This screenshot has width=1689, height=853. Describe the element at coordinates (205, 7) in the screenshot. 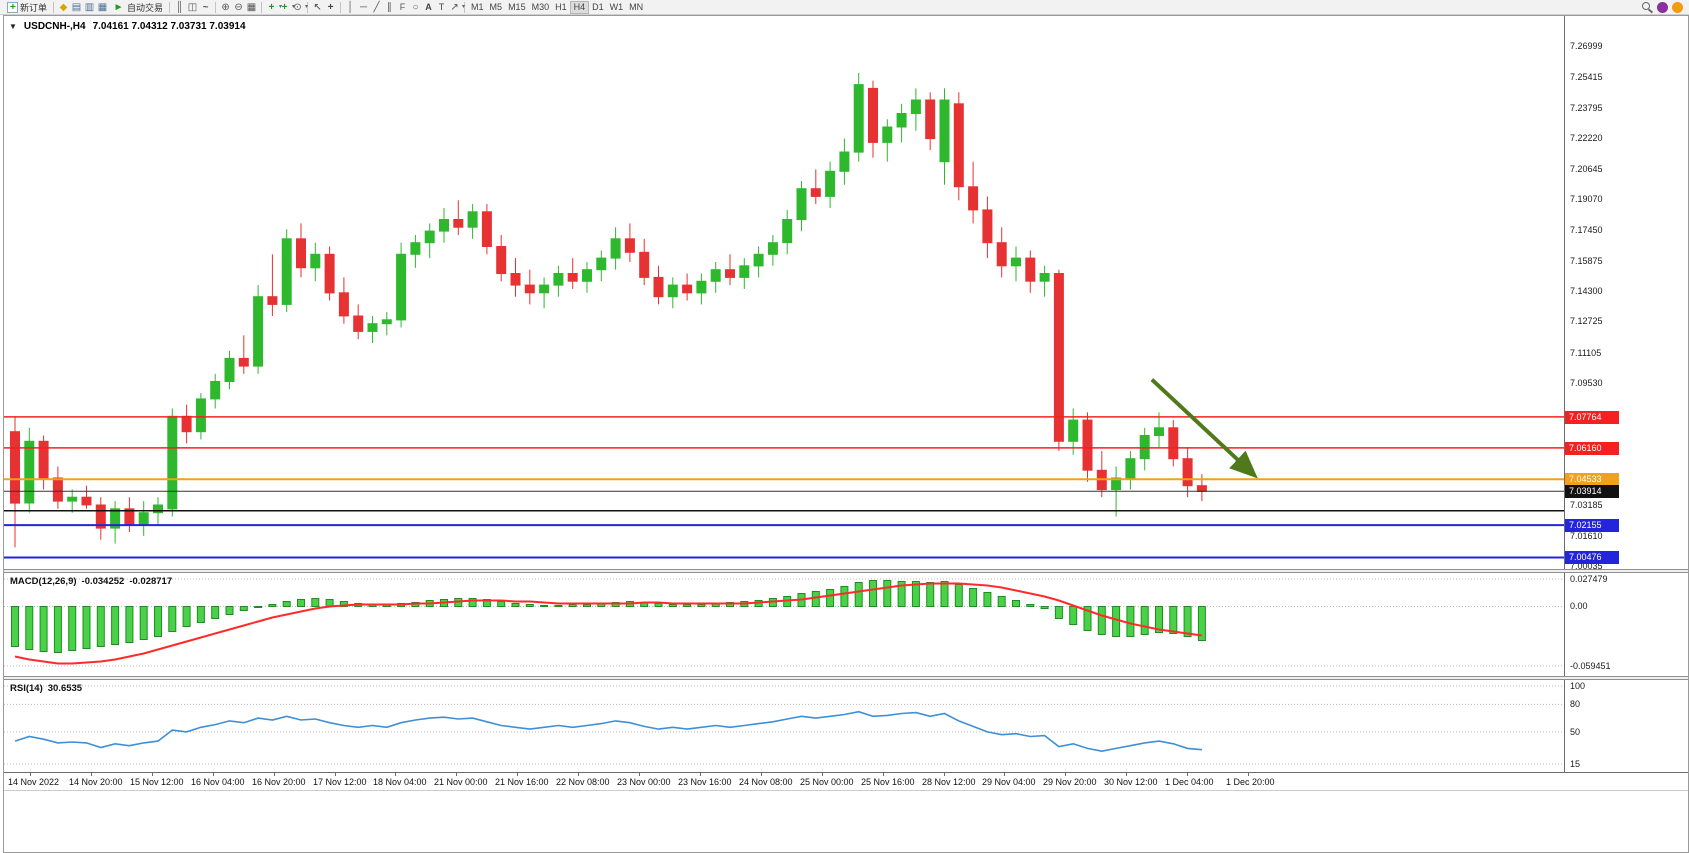

I see `line-chart-icon` at that location.